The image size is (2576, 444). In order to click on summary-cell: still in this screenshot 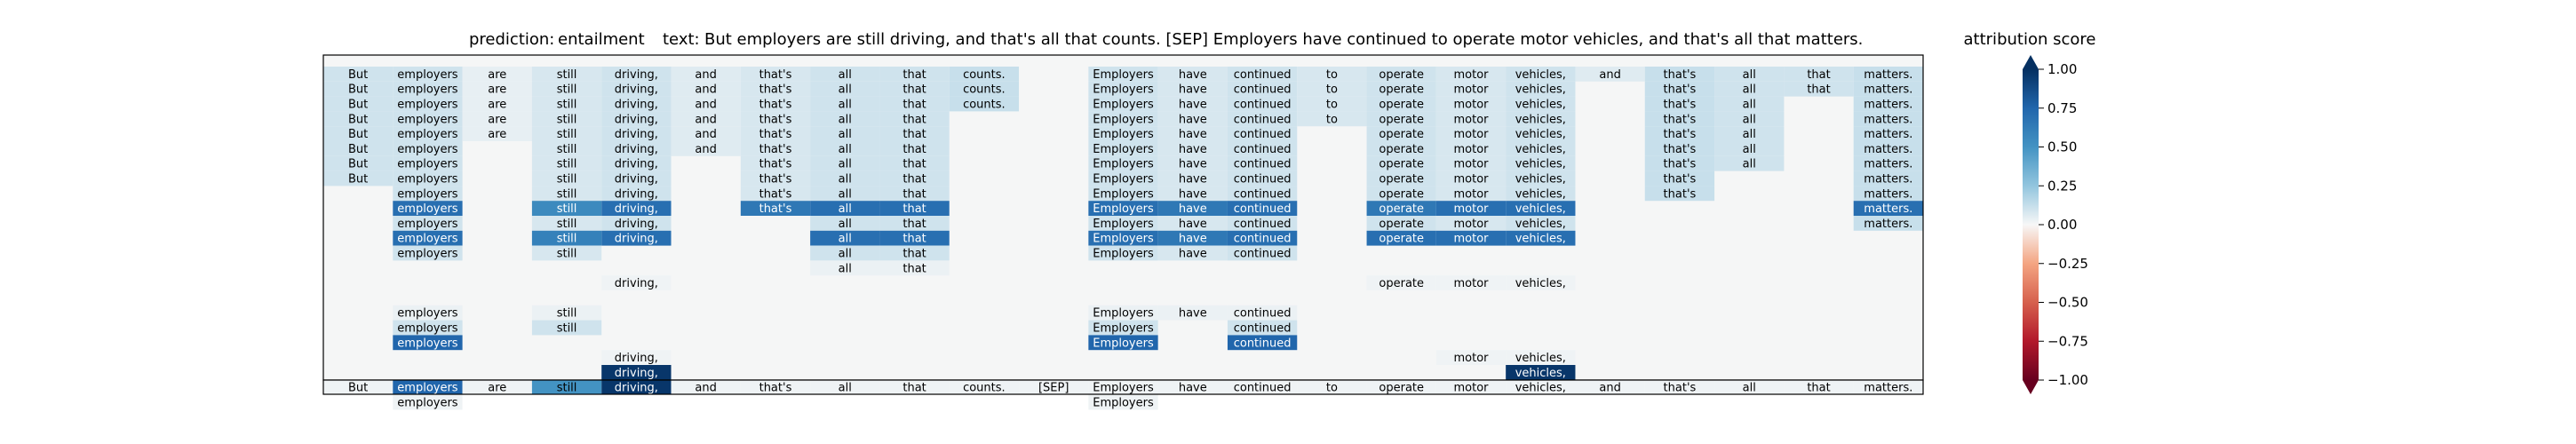, I will do `click(566, 387)`.